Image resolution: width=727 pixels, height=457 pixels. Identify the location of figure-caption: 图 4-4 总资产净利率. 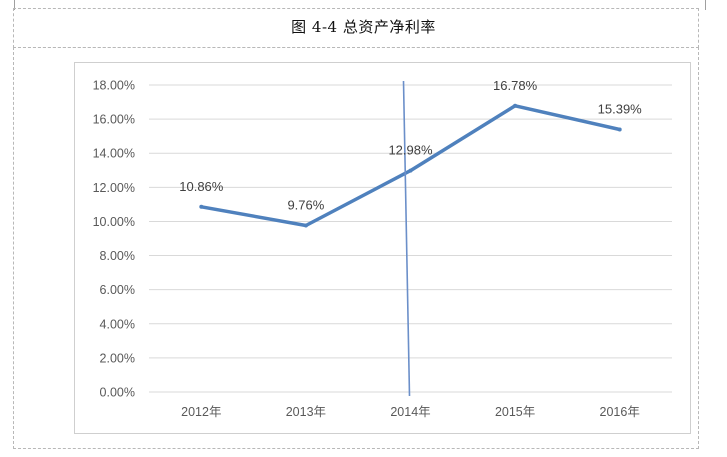
(363, 27).